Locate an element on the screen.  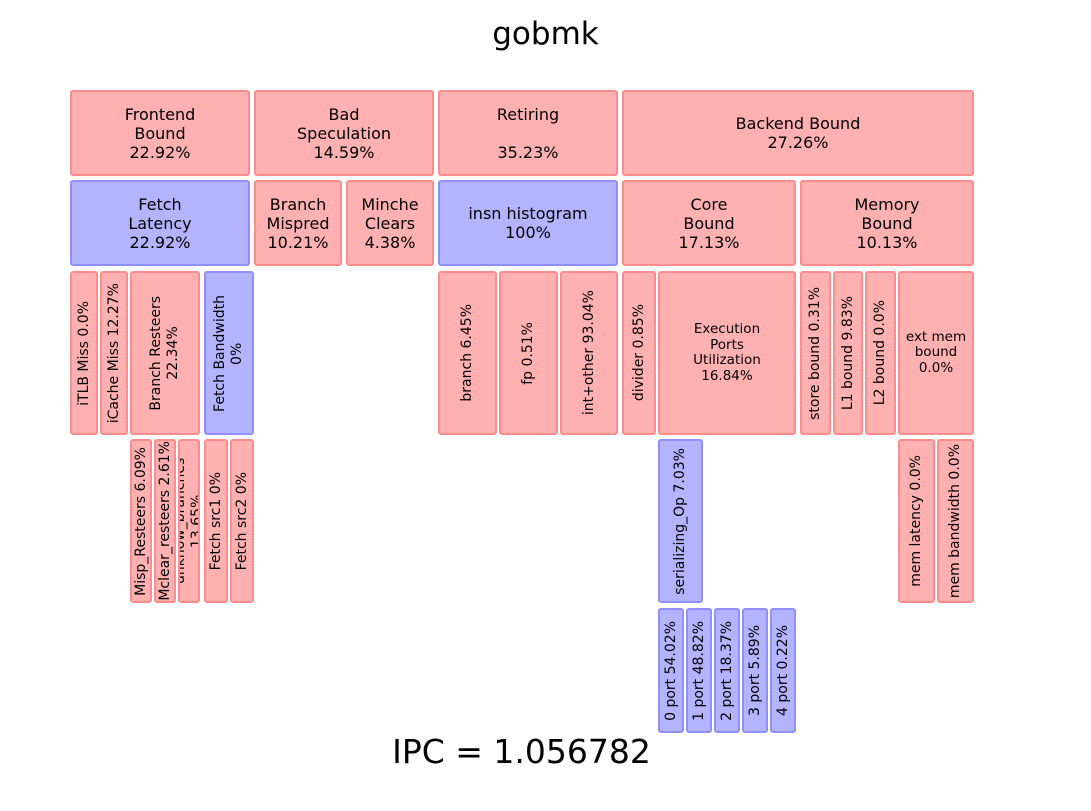
minche-clears-box: Minche Clears 4.38% is located at coordinates (390, 223).